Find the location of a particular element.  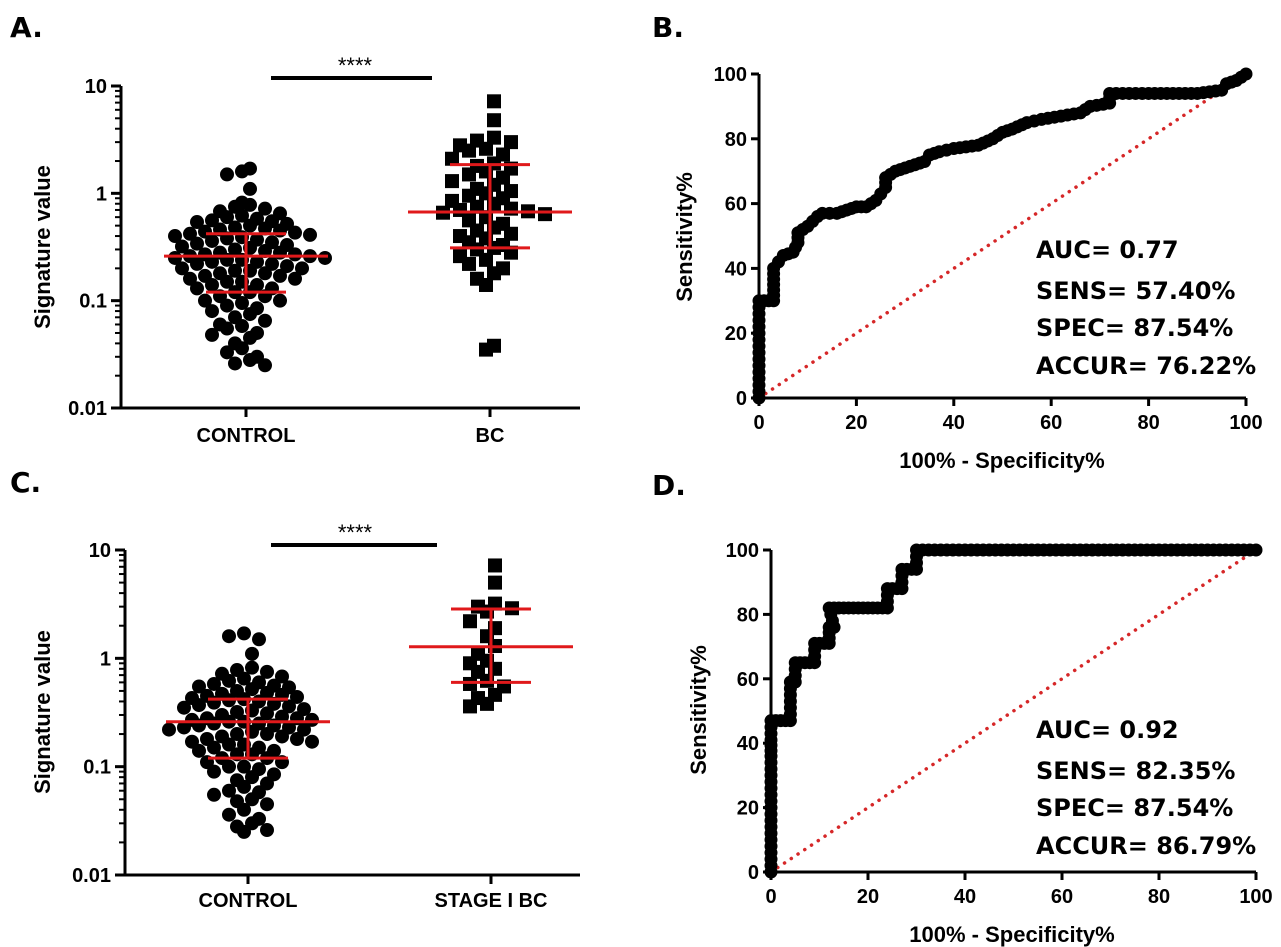

panel-c-category-stage-i-bc: STAGE I BC is located at coordinates (491, 901).